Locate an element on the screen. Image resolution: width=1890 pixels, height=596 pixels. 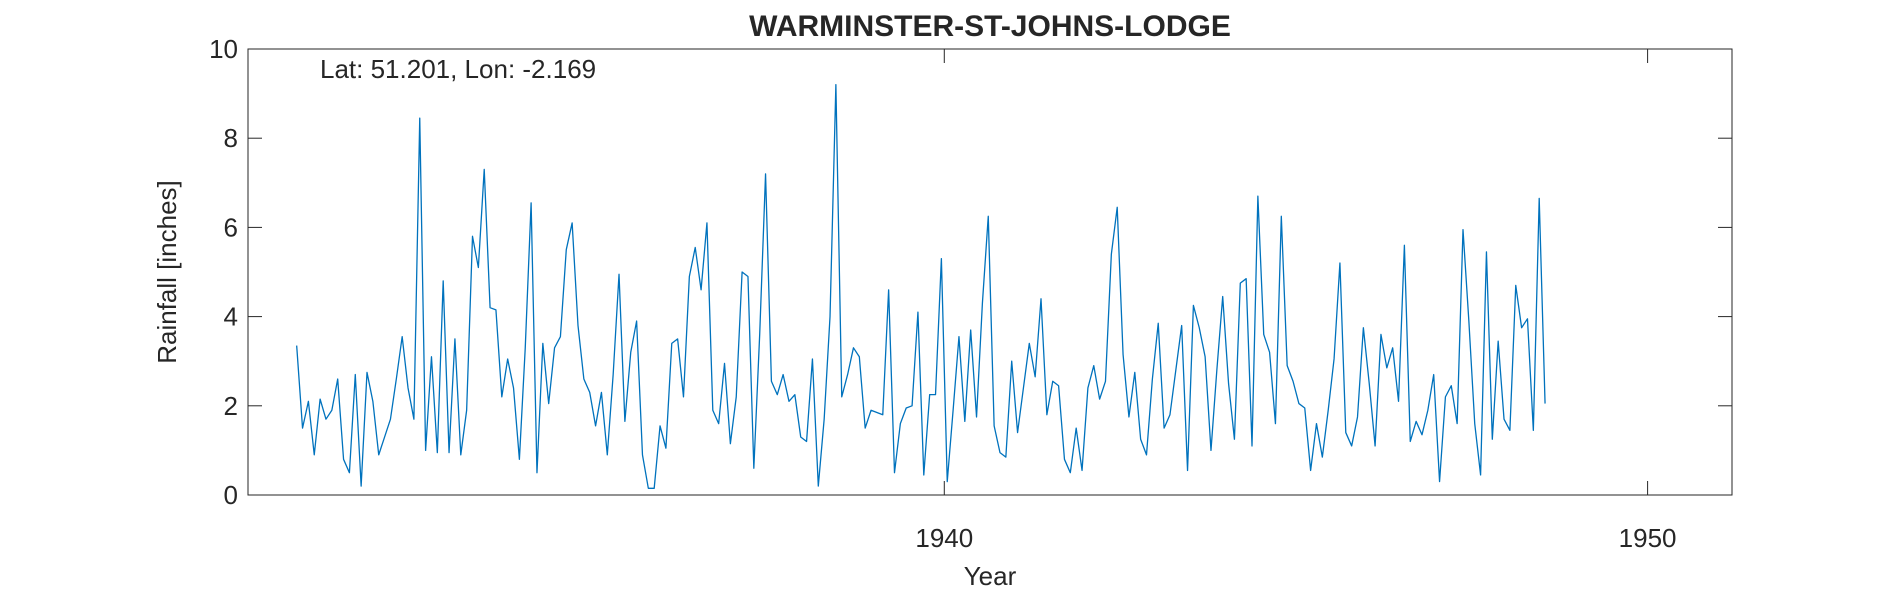
x-tick-label: 1940 is located at coordinates (944, 538).